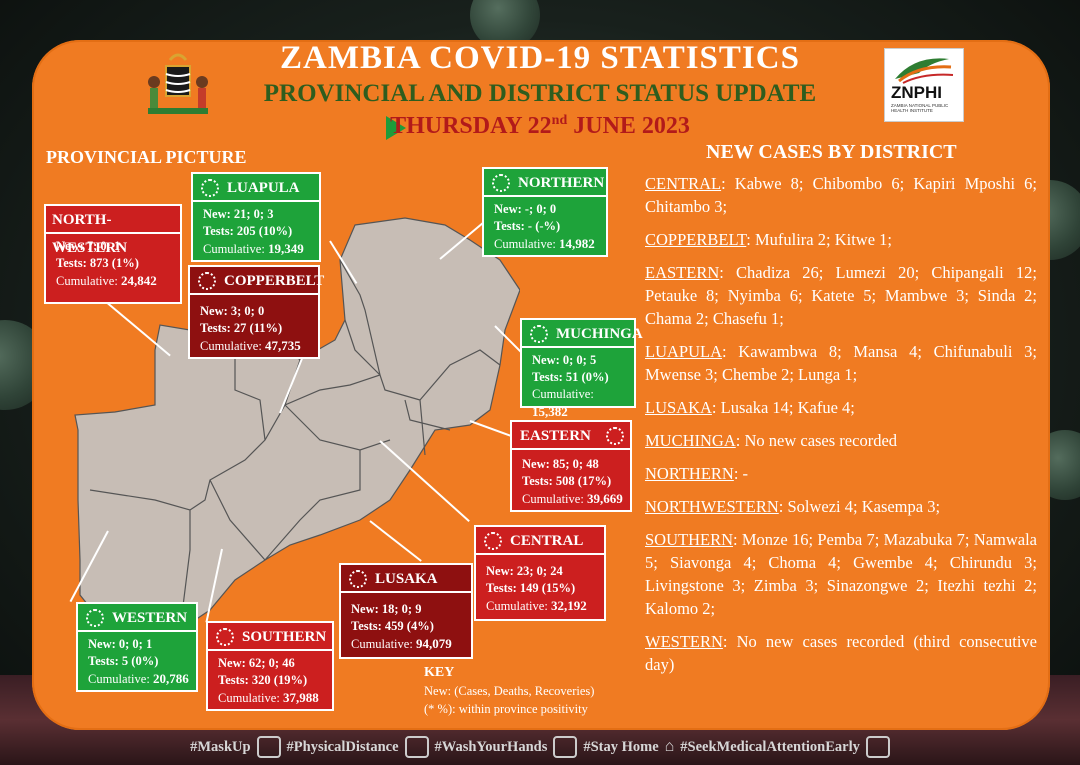 This screenshot has height=765, width=1080. I want to click on province-tests: Tests: 508 (17%), so click(567, 481).